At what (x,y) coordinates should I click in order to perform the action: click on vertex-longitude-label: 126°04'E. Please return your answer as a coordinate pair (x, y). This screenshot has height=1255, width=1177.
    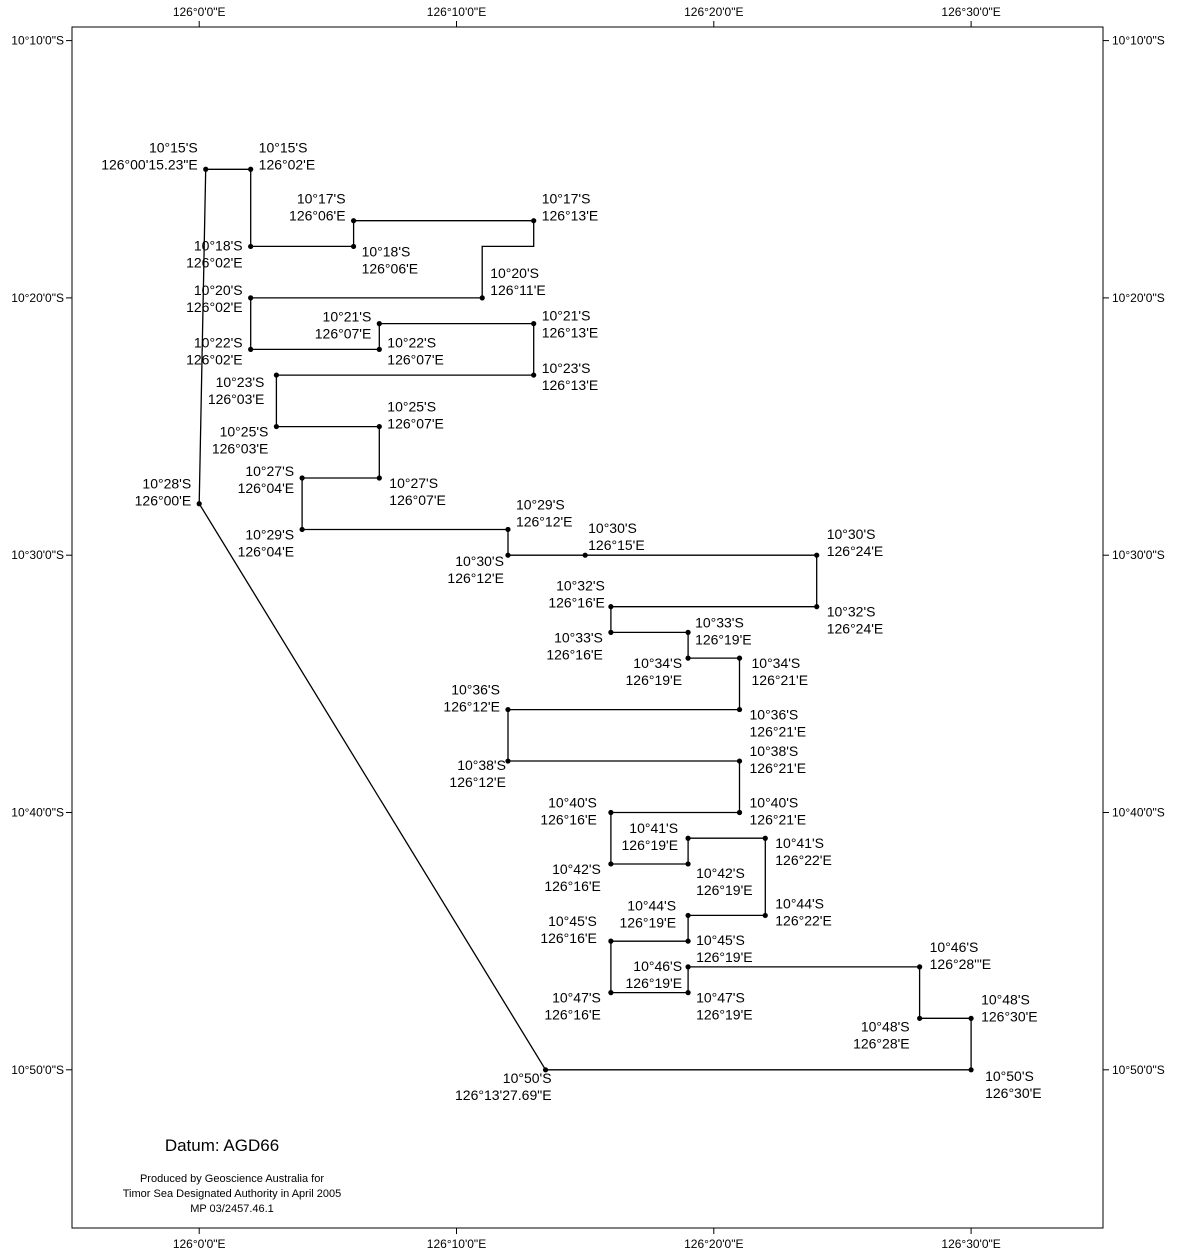
    Looking at the image, I should click on (266, 488).